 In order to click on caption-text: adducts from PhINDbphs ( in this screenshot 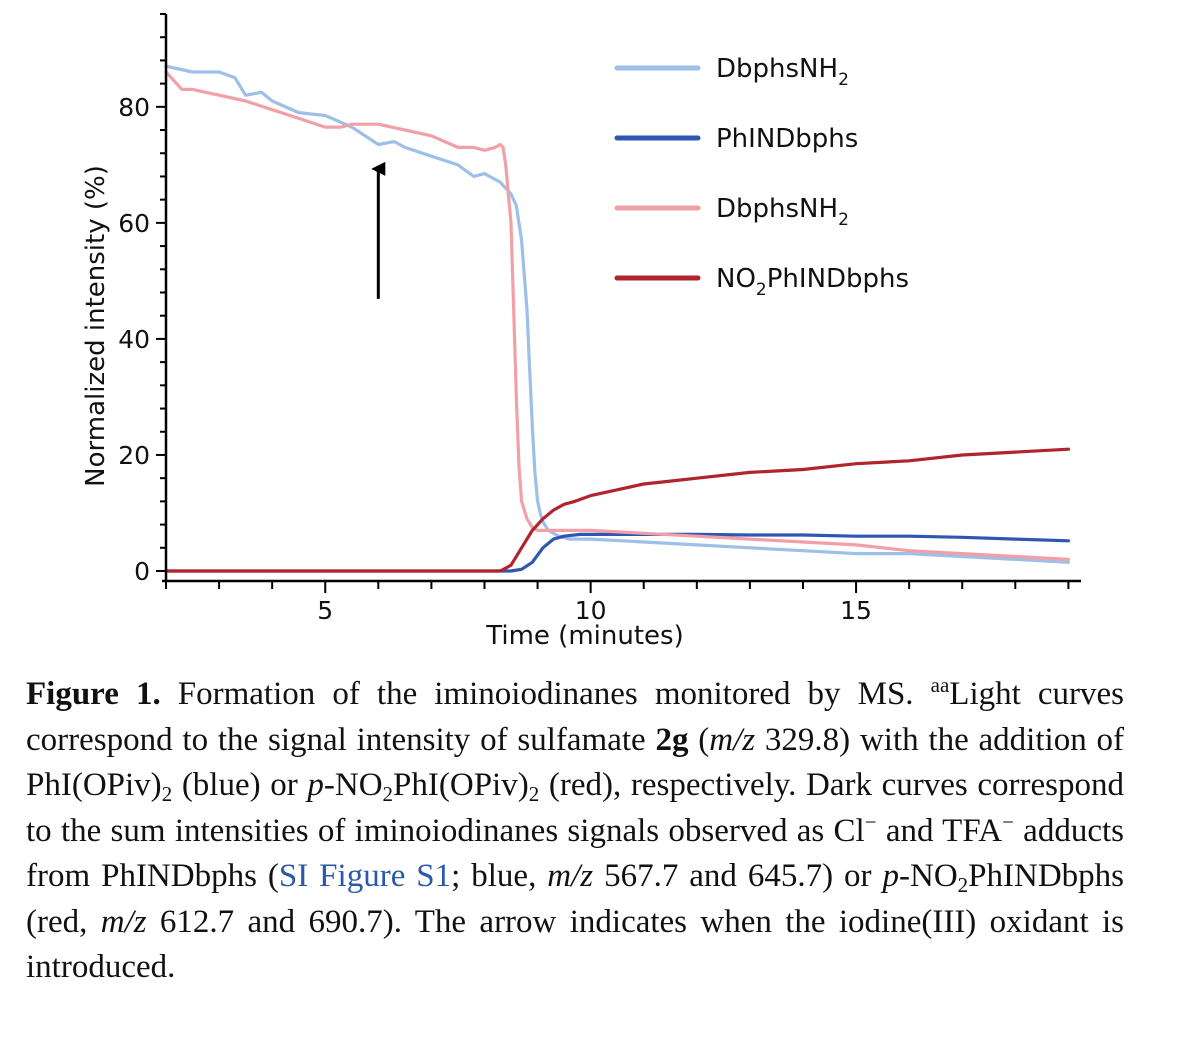, I will do `click(575, 853)`.